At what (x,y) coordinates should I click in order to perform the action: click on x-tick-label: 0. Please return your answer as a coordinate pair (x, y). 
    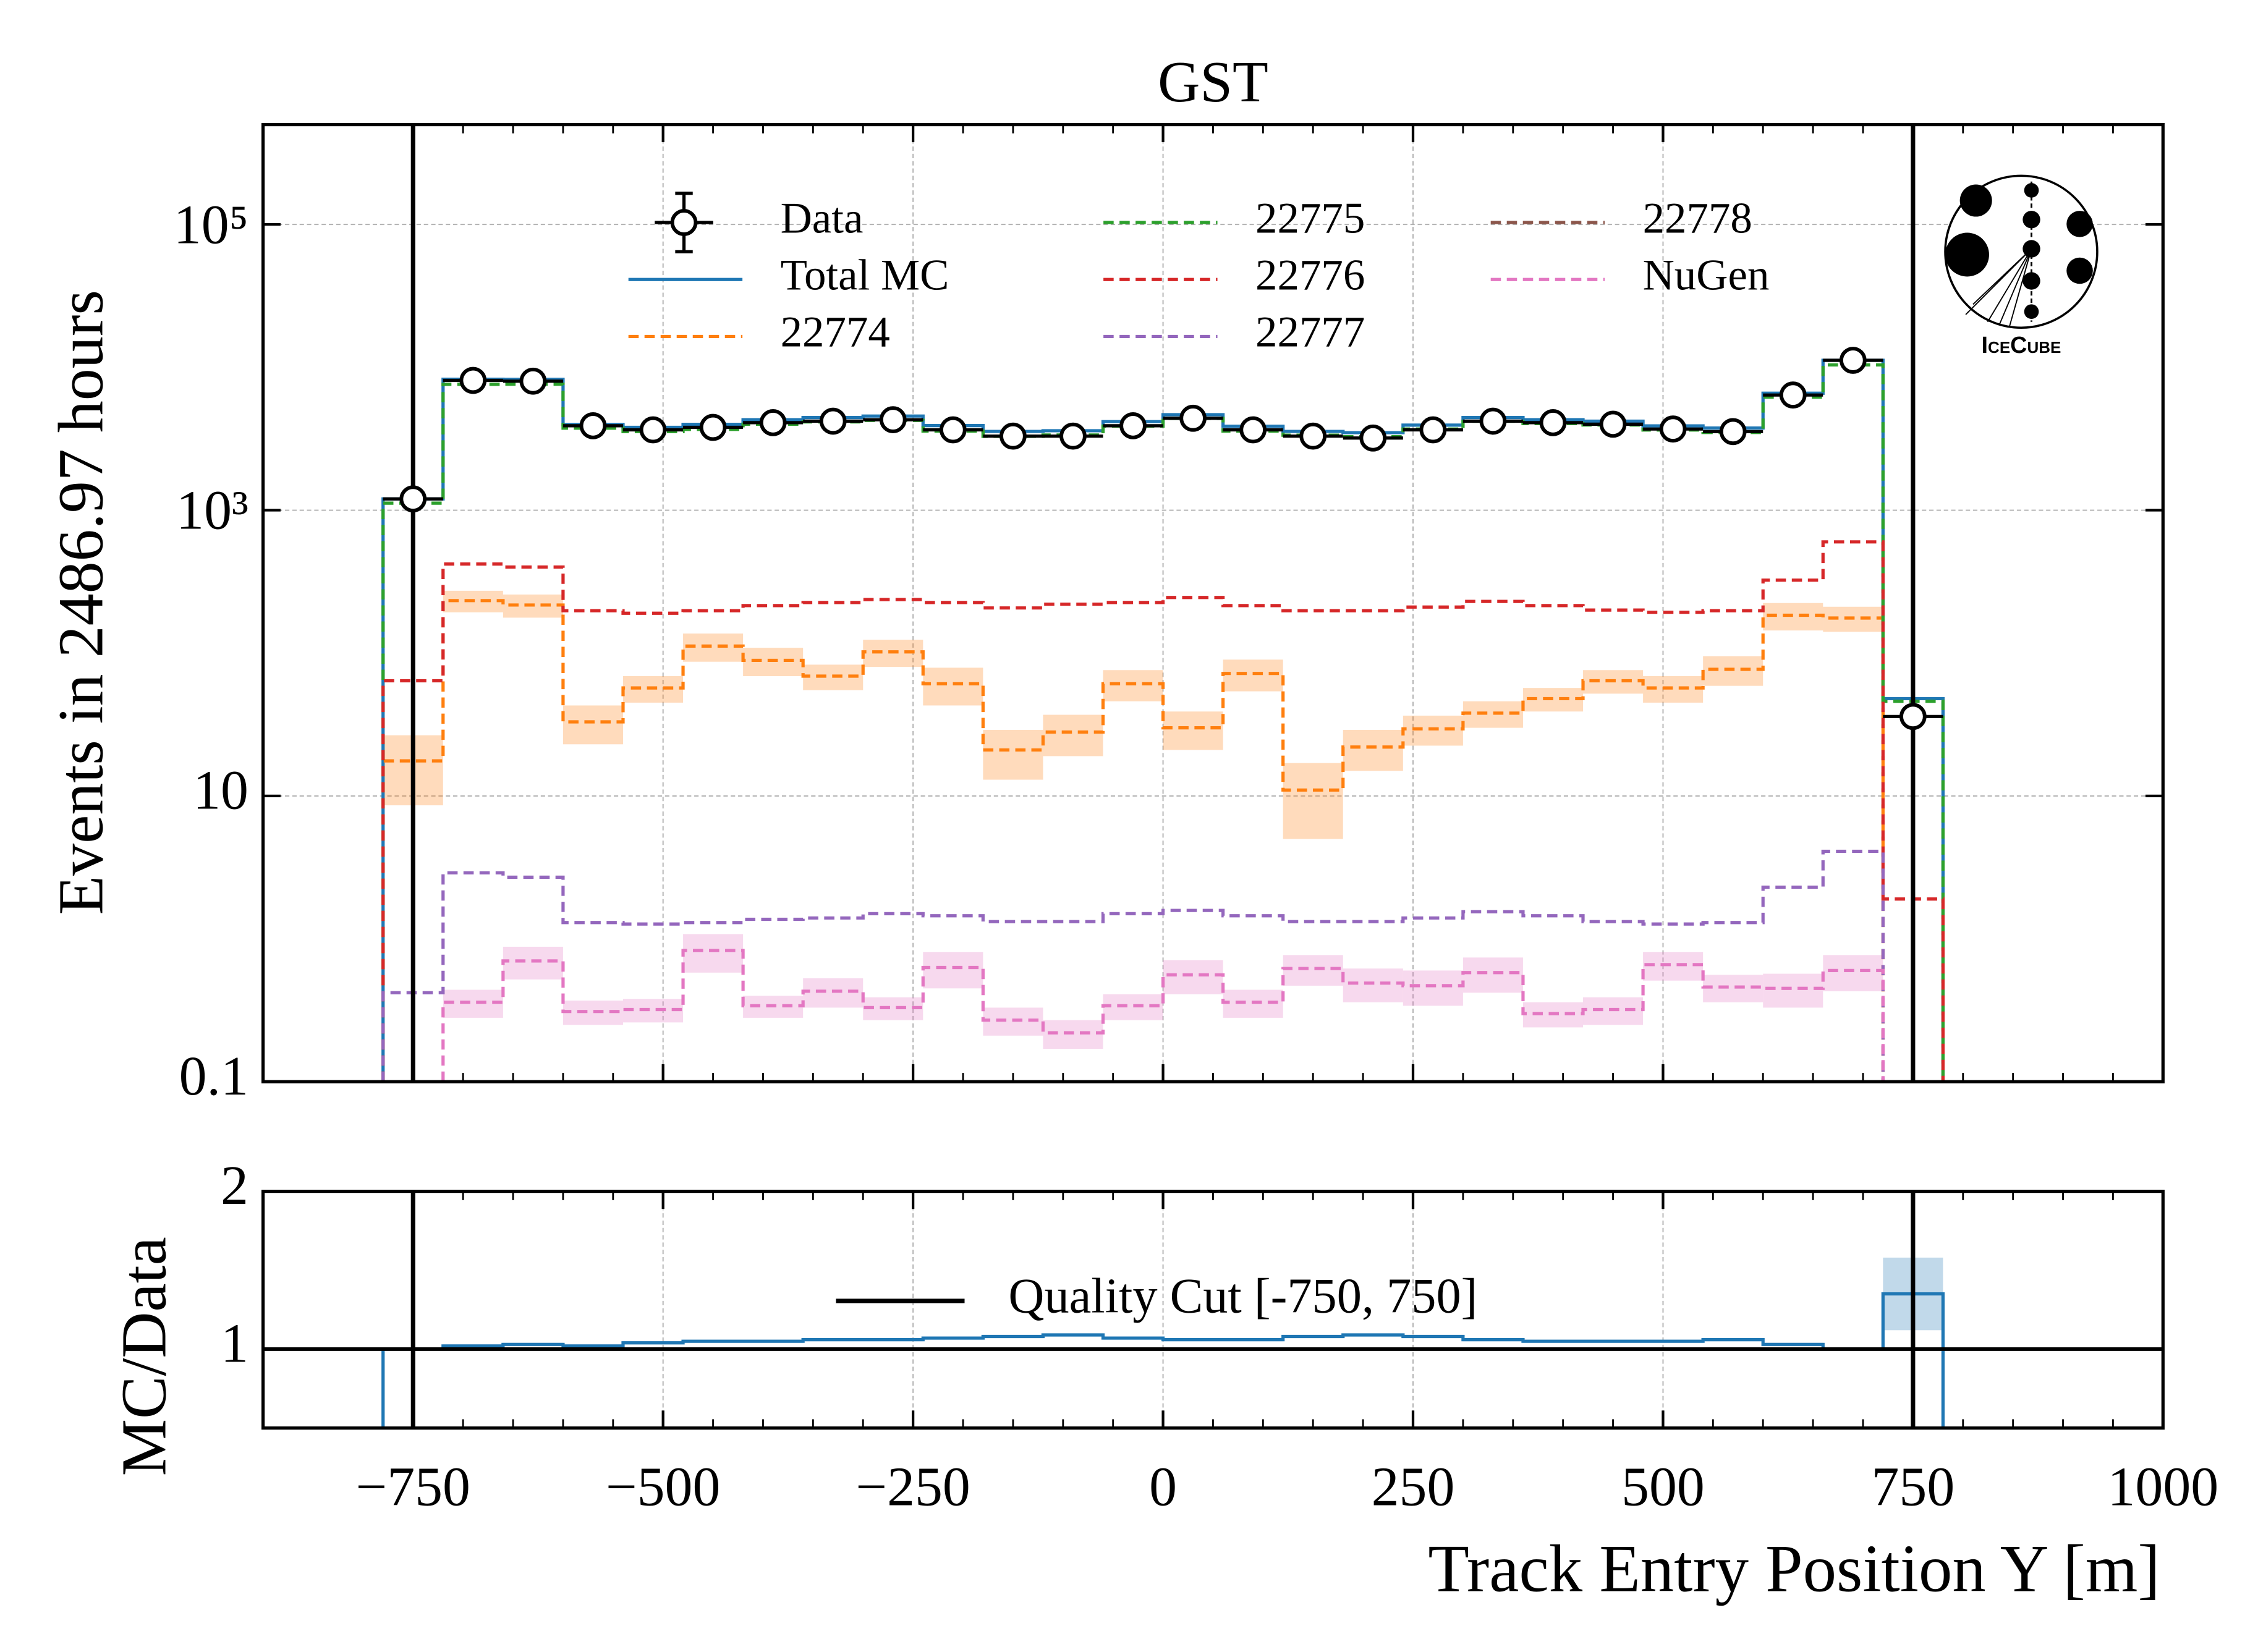
    Looking at the image, I should click on (1163, 1486).